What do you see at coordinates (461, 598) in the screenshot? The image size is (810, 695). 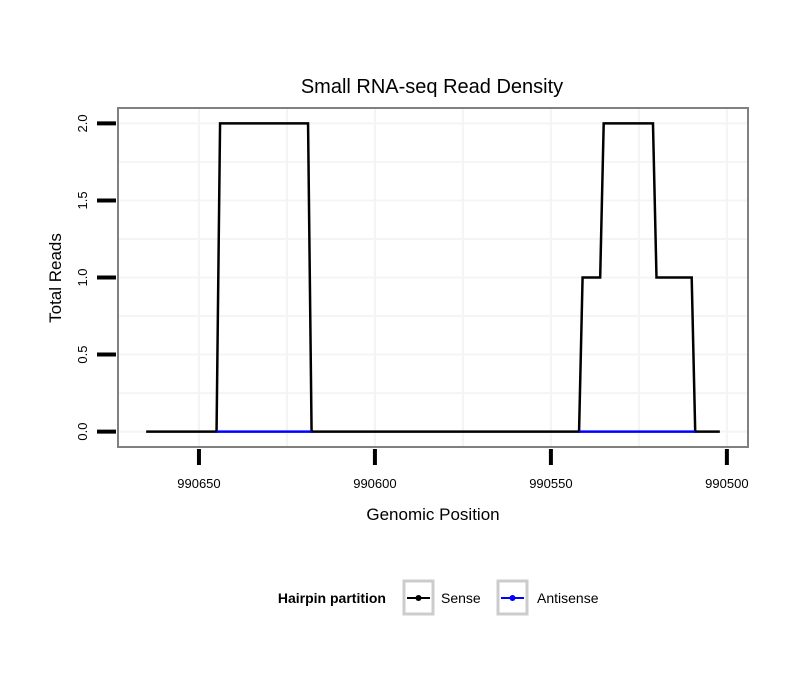 I see `legend-label-sense: Sense` at bounding box center [461, 598].